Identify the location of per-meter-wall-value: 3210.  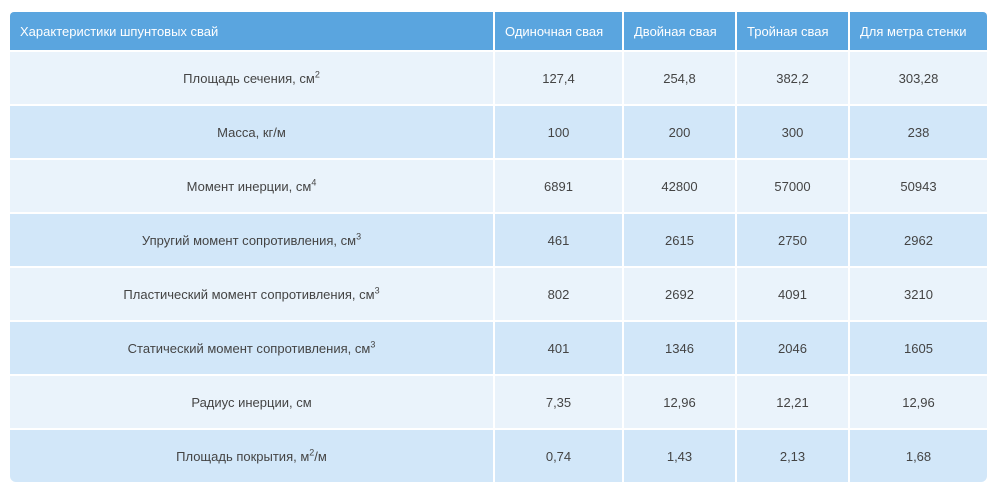
(918, 293).